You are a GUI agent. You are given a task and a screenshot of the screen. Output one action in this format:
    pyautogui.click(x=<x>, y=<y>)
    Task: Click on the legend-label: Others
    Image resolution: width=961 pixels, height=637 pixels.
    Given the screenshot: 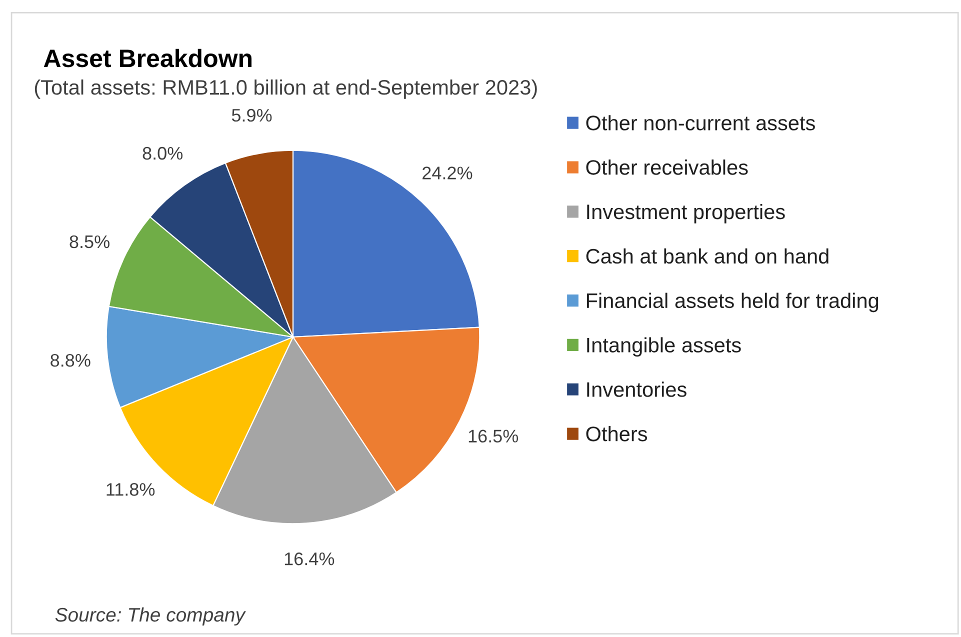 What is the action you would take?
    pyautogui.click(x=617, y=434)
    